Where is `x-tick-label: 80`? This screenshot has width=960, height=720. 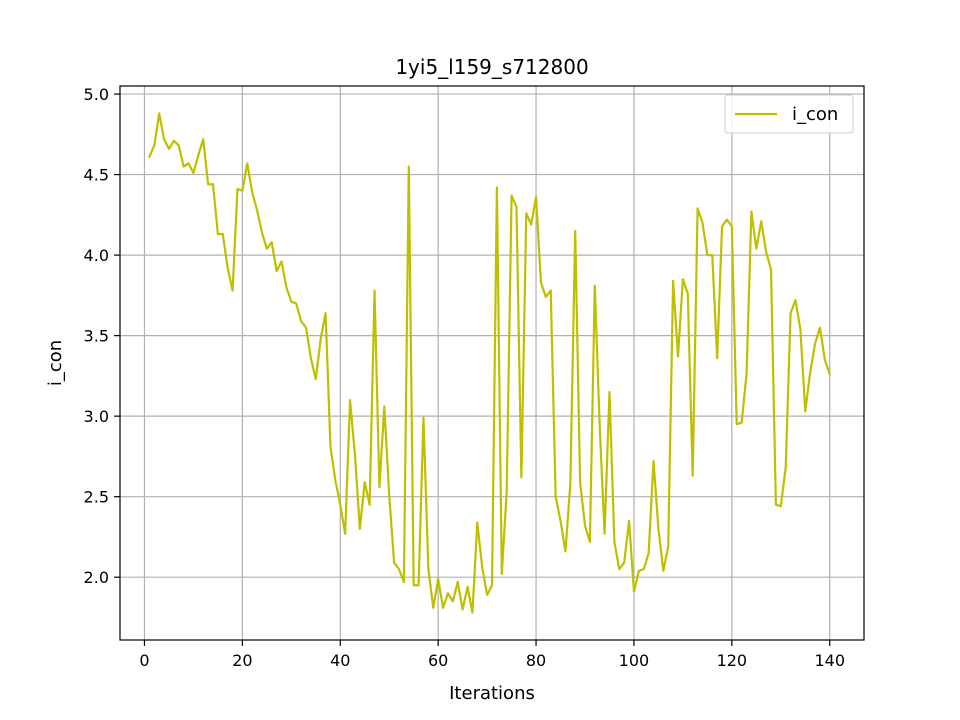 x-tick-label: 80 is located at coordinates (536, 660).